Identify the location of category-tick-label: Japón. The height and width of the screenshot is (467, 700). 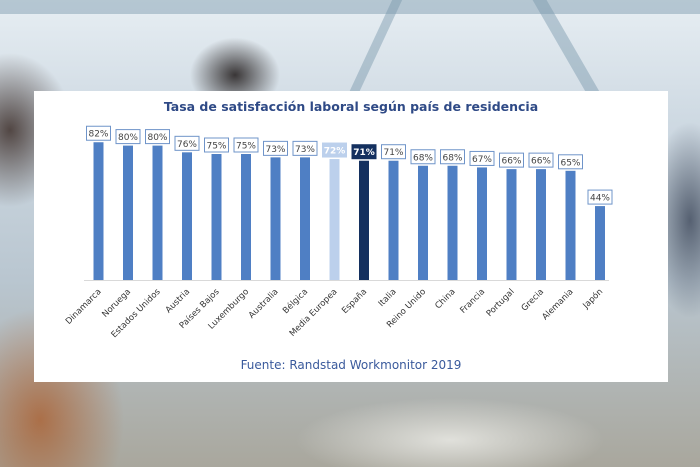
(592, 298).